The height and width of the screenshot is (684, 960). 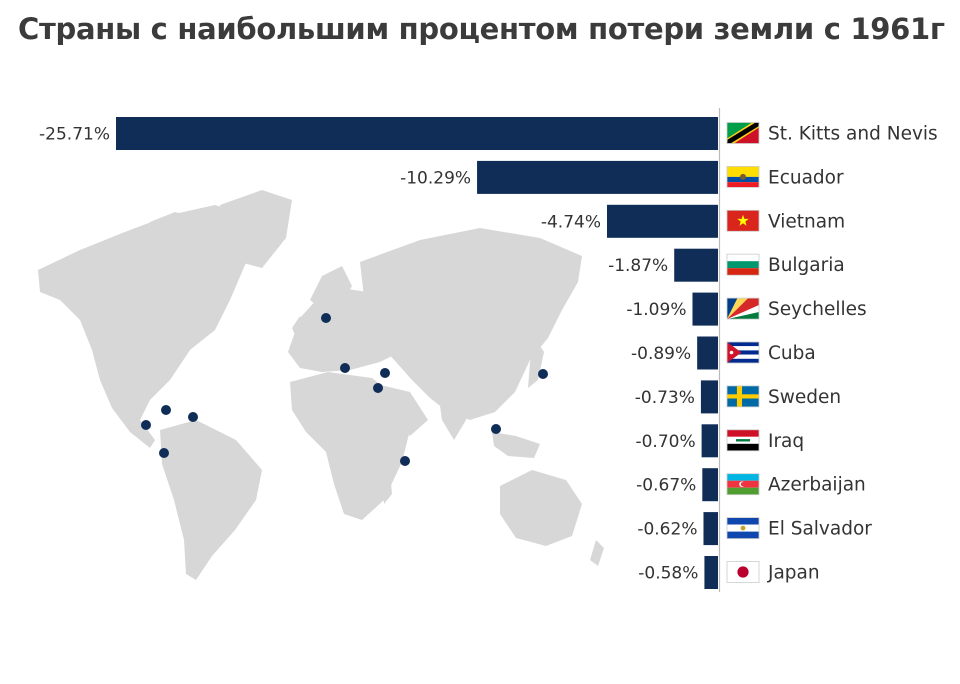 What do you see at coordinates (662, 221) in the screenshot?
I see `bar-vietnam` at bounding box center [662, 221].